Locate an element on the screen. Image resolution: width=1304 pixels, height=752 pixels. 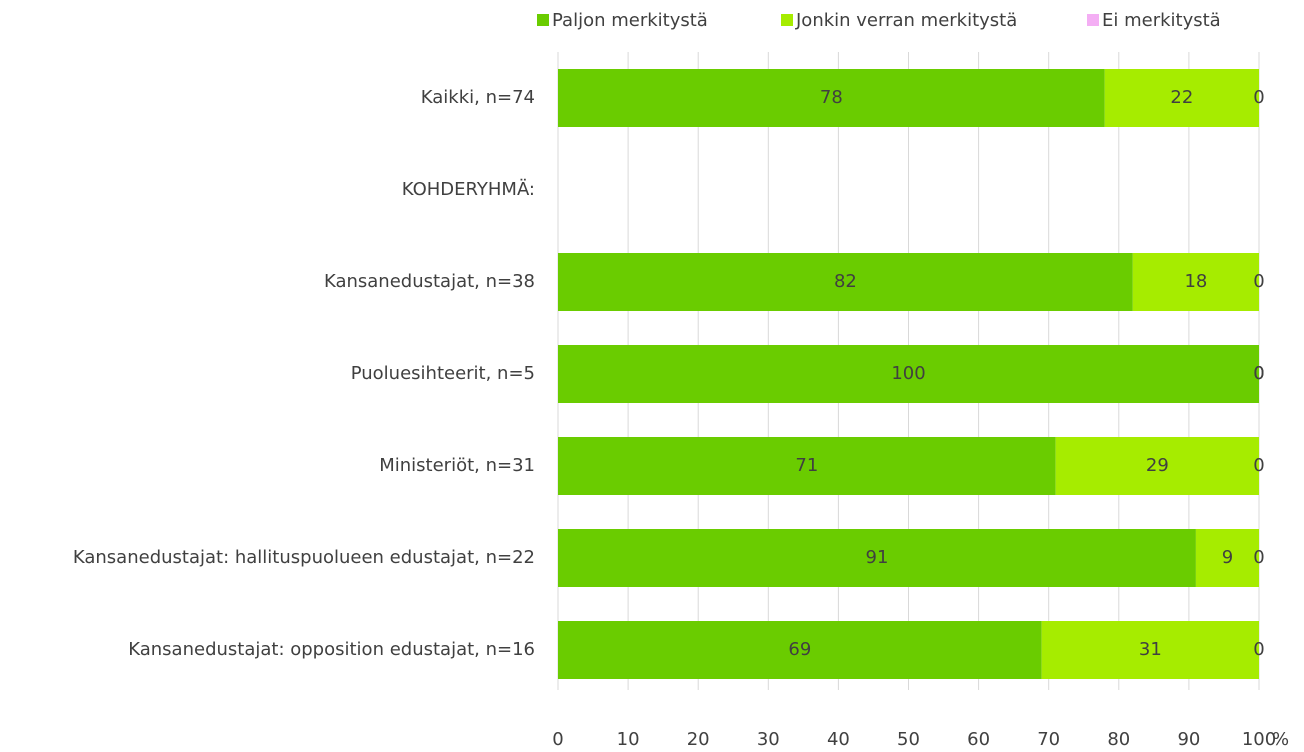
x-tick-label: 20 is located at coordinates (698, 739).